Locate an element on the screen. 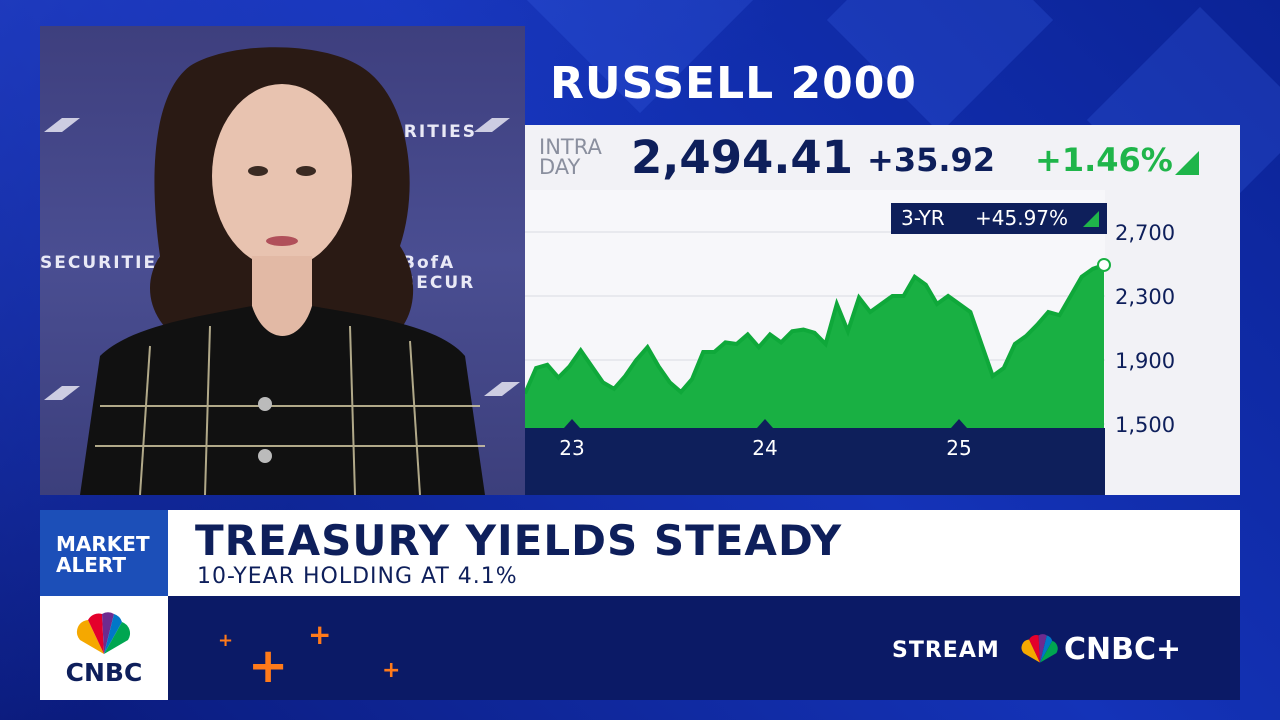 Image resolution: width=1280 pixels, height=720 pixels. backdrop-logo-text: URITIES is located at coordinates (432, 132).